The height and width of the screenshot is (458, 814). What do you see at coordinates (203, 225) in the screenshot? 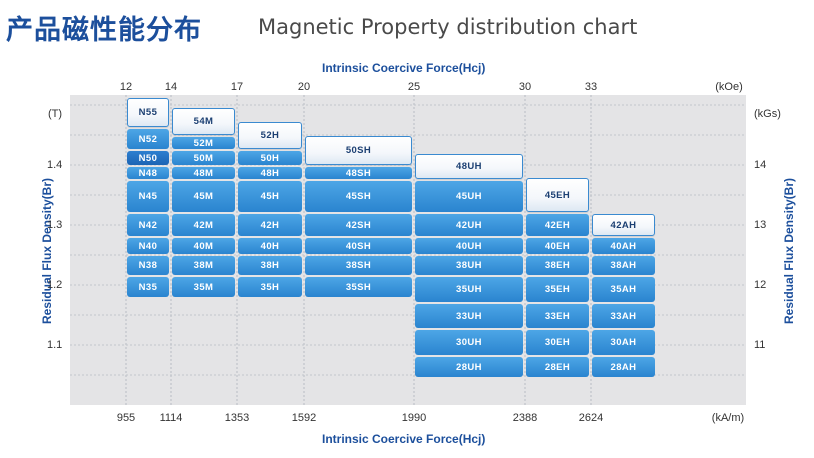
I see `grade-42m: 42M` at bounding box center [203, 225].